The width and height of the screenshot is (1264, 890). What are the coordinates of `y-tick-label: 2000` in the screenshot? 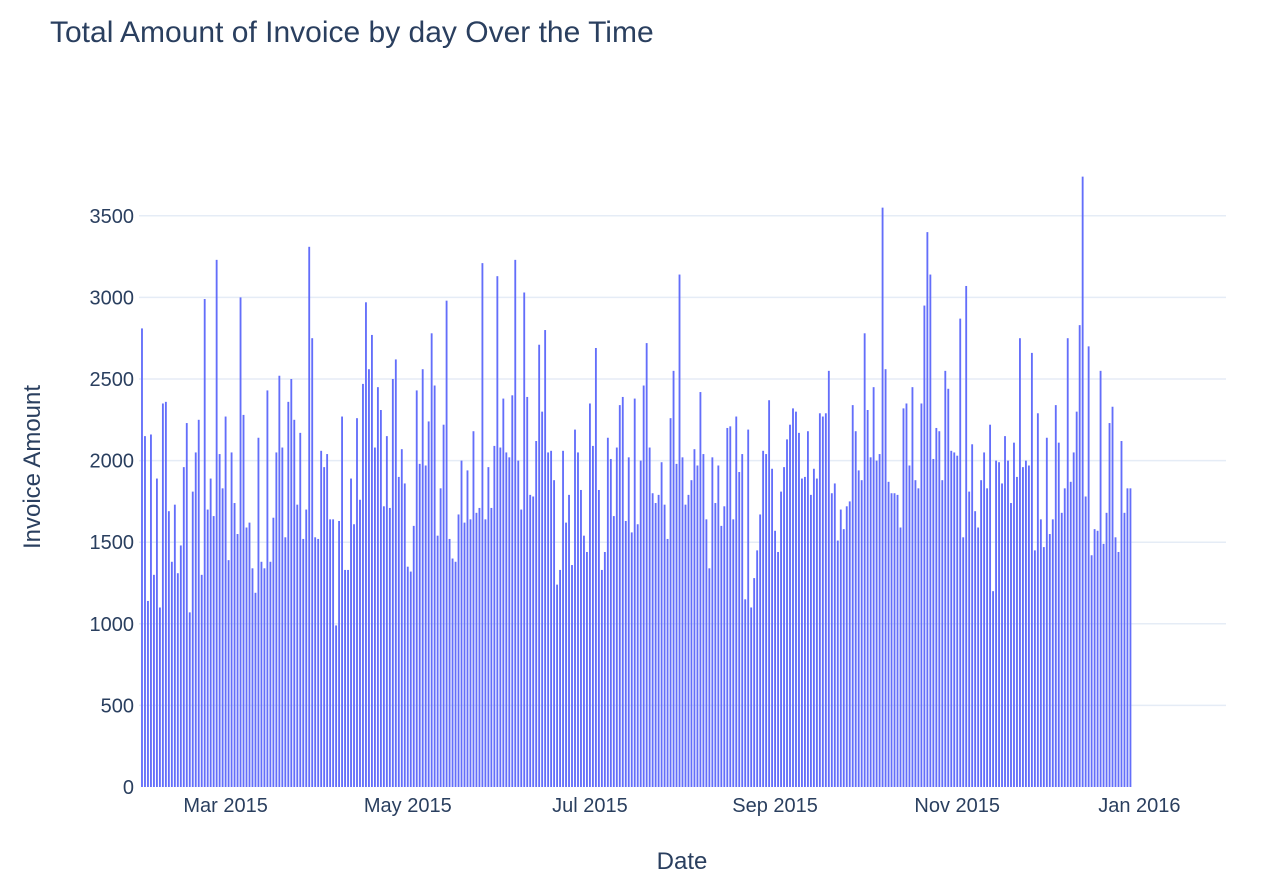 It's located at (112, 462).